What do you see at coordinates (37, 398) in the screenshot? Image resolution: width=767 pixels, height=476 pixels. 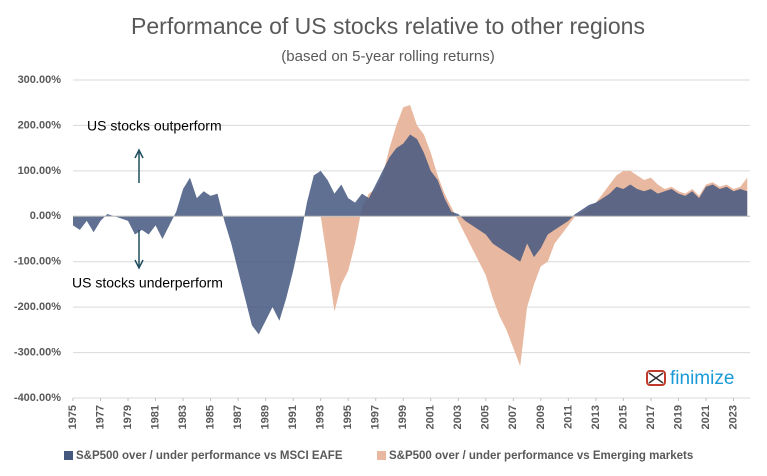 I see `y-tick-label: -400.00%` at bounding box center [37, 398].